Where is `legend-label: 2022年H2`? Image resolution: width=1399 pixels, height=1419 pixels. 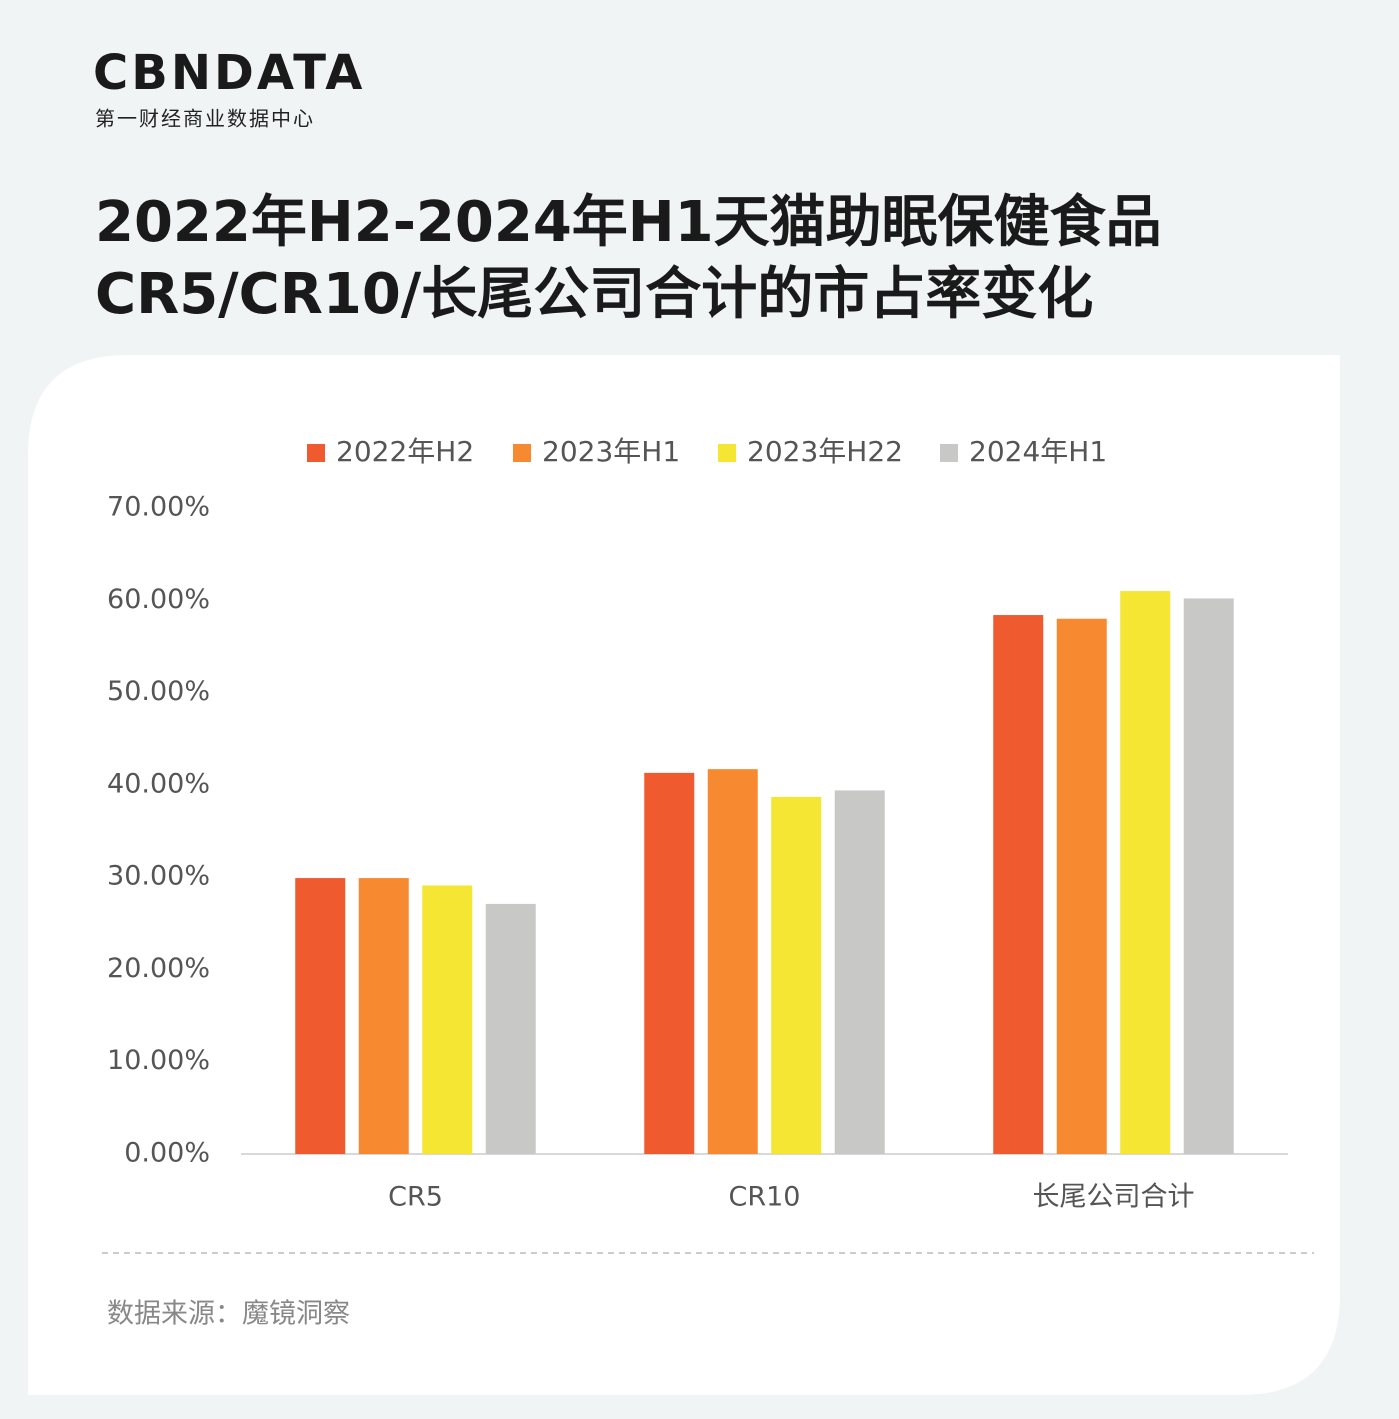
legend-label: 2022年H2 is located at coordinates (405, 451).